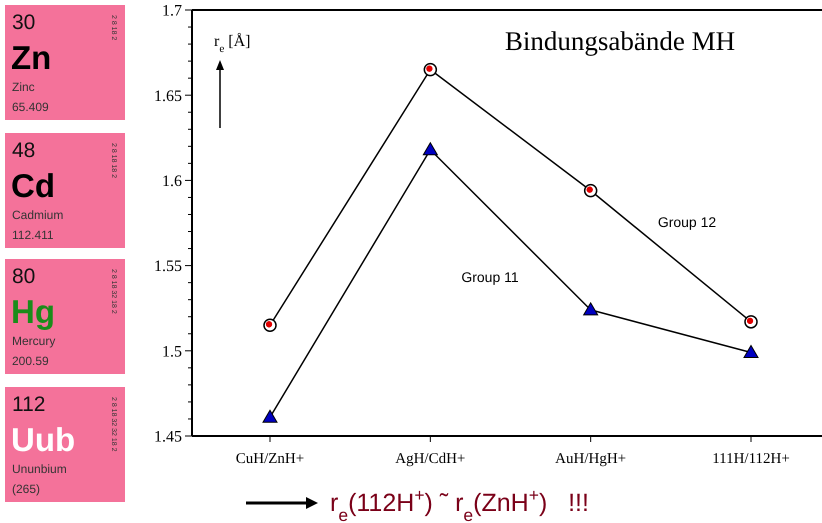 Image resolution: width=822 pixels, height=523 pixels. What do you see at coordinates (270, 459) in the screenshot?
I see `x-tick-label: CuH/ZnH+` at bounding box center [270, 459].